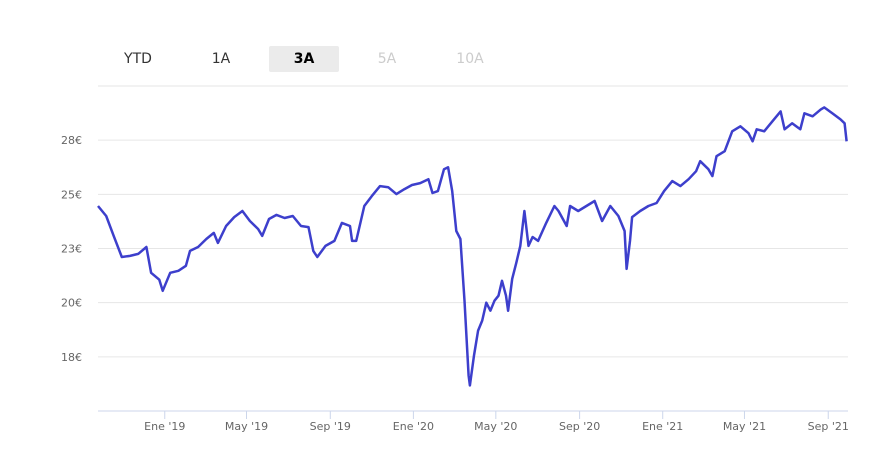 The height and width of the screenshot is (456, 887). What do you see at coordinates (71, 357) in the screenshot?
I see `y-tick-label: 18€` at bounding box center [71, 357].